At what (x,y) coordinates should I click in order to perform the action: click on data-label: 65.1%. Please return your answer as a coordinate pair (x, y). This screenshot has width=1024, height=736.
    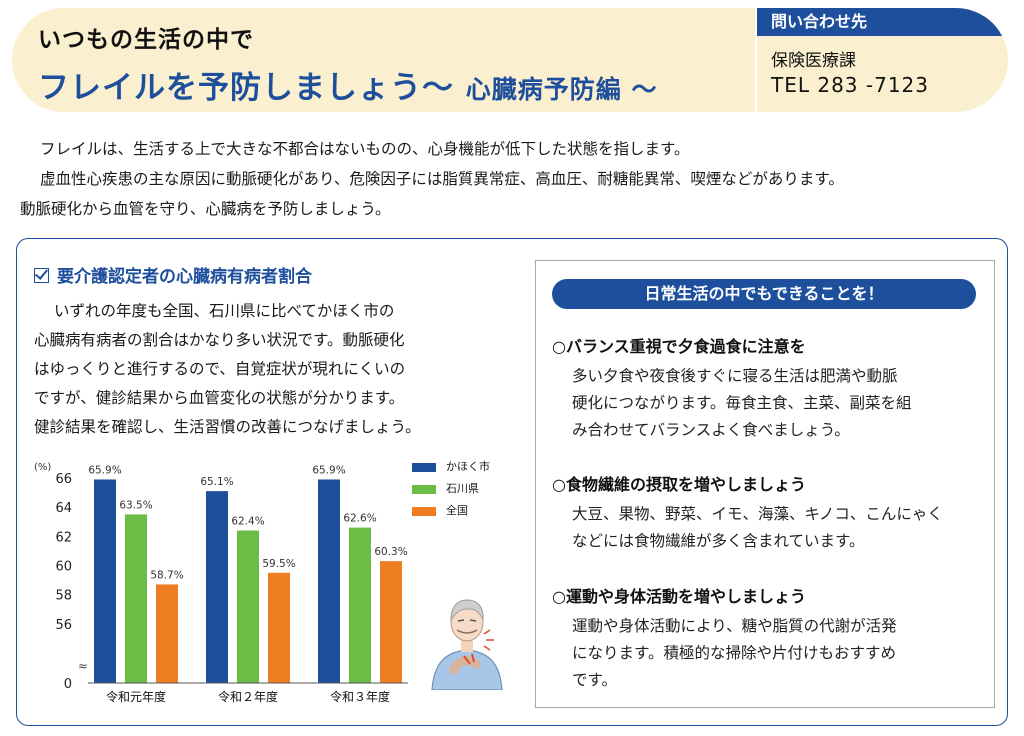
    Looking at the image, I should click on (216, 482).